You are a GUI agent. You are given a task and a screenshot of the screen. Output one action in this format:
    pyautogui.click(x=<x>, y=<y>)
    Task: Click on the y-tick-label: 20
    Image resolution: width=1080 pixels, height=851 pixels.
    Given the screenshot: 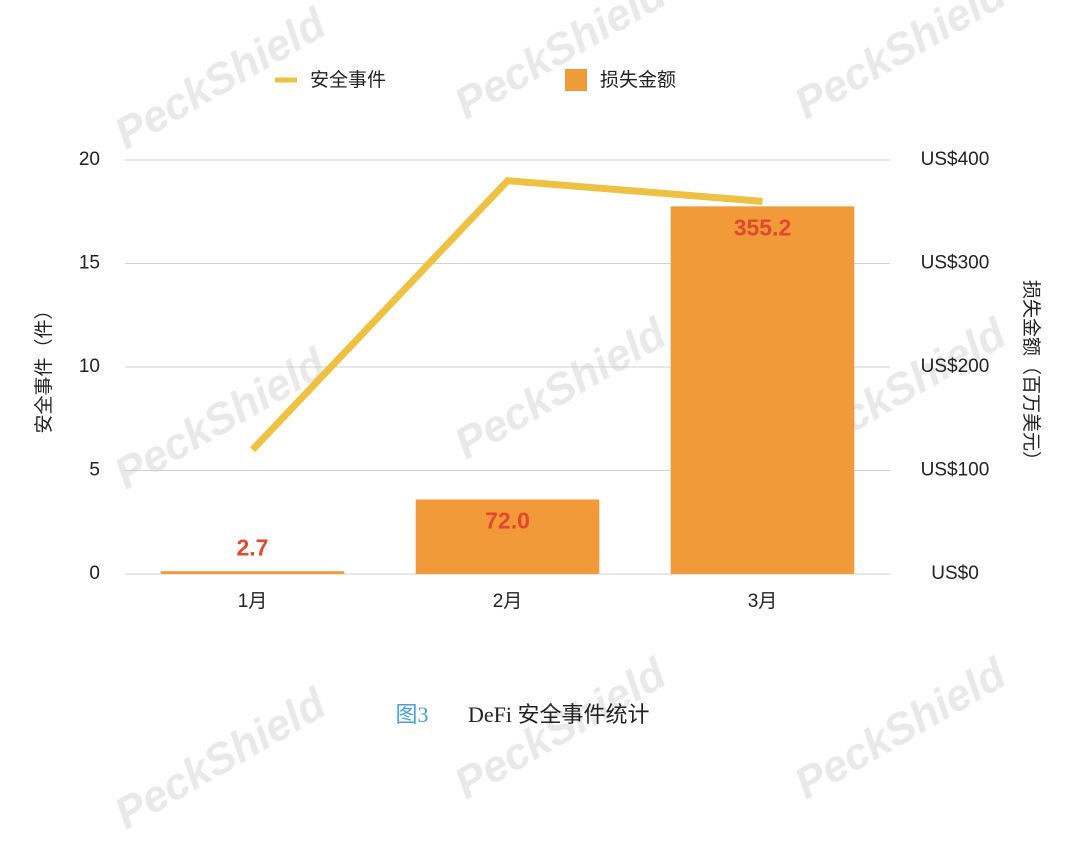 What is the action you would take?
    pyautogui.click(x=89, y=159)
    